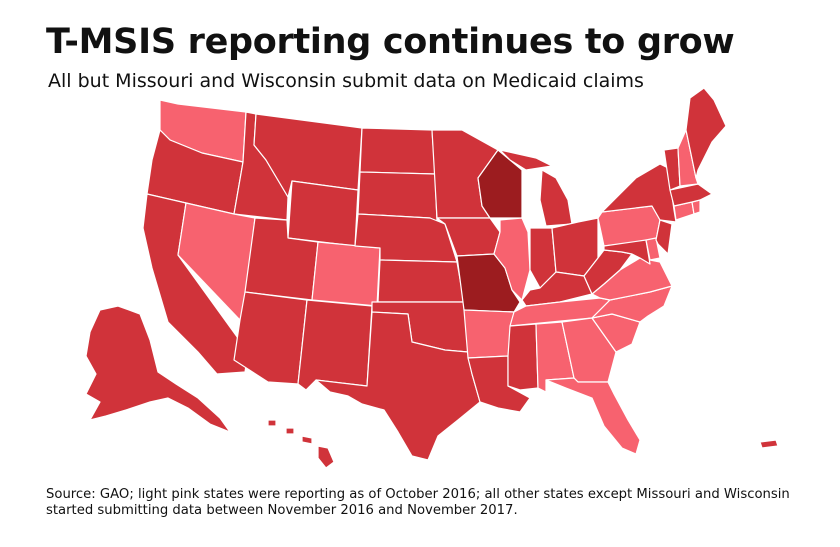  Describe the element at coordinates (272, 423) in the screenshot. I see `state-hawaii-kauai` at that location.